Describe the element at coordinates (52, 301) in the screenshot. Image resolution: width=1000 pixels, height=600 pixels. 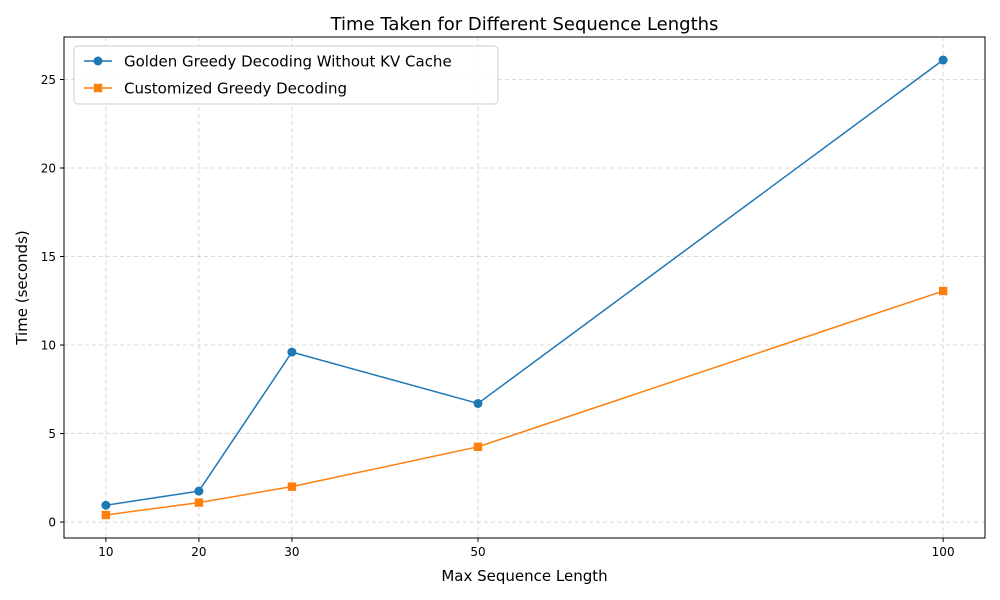
I see `y-axis-ticks: 0 5 10 15 20 25` at that location.